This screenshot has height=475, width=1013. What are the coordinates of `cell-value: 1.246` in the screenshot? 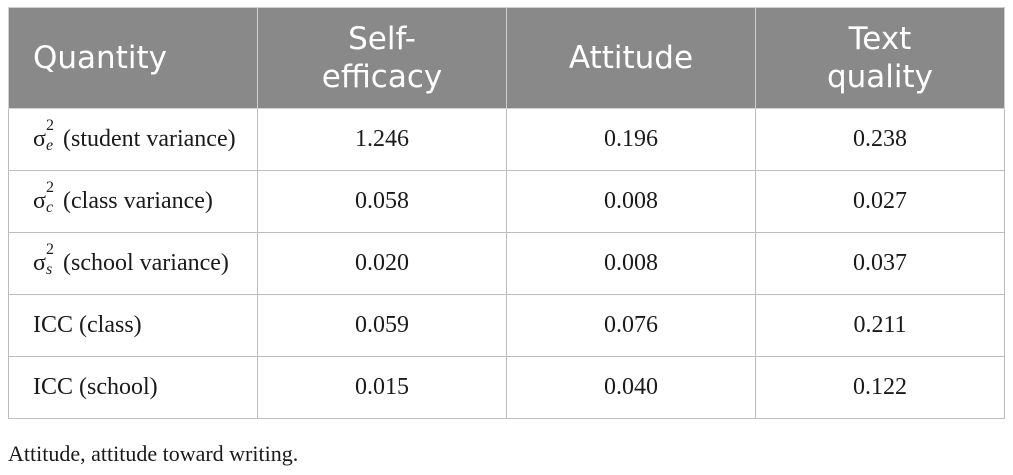 It's located at (382, 139).